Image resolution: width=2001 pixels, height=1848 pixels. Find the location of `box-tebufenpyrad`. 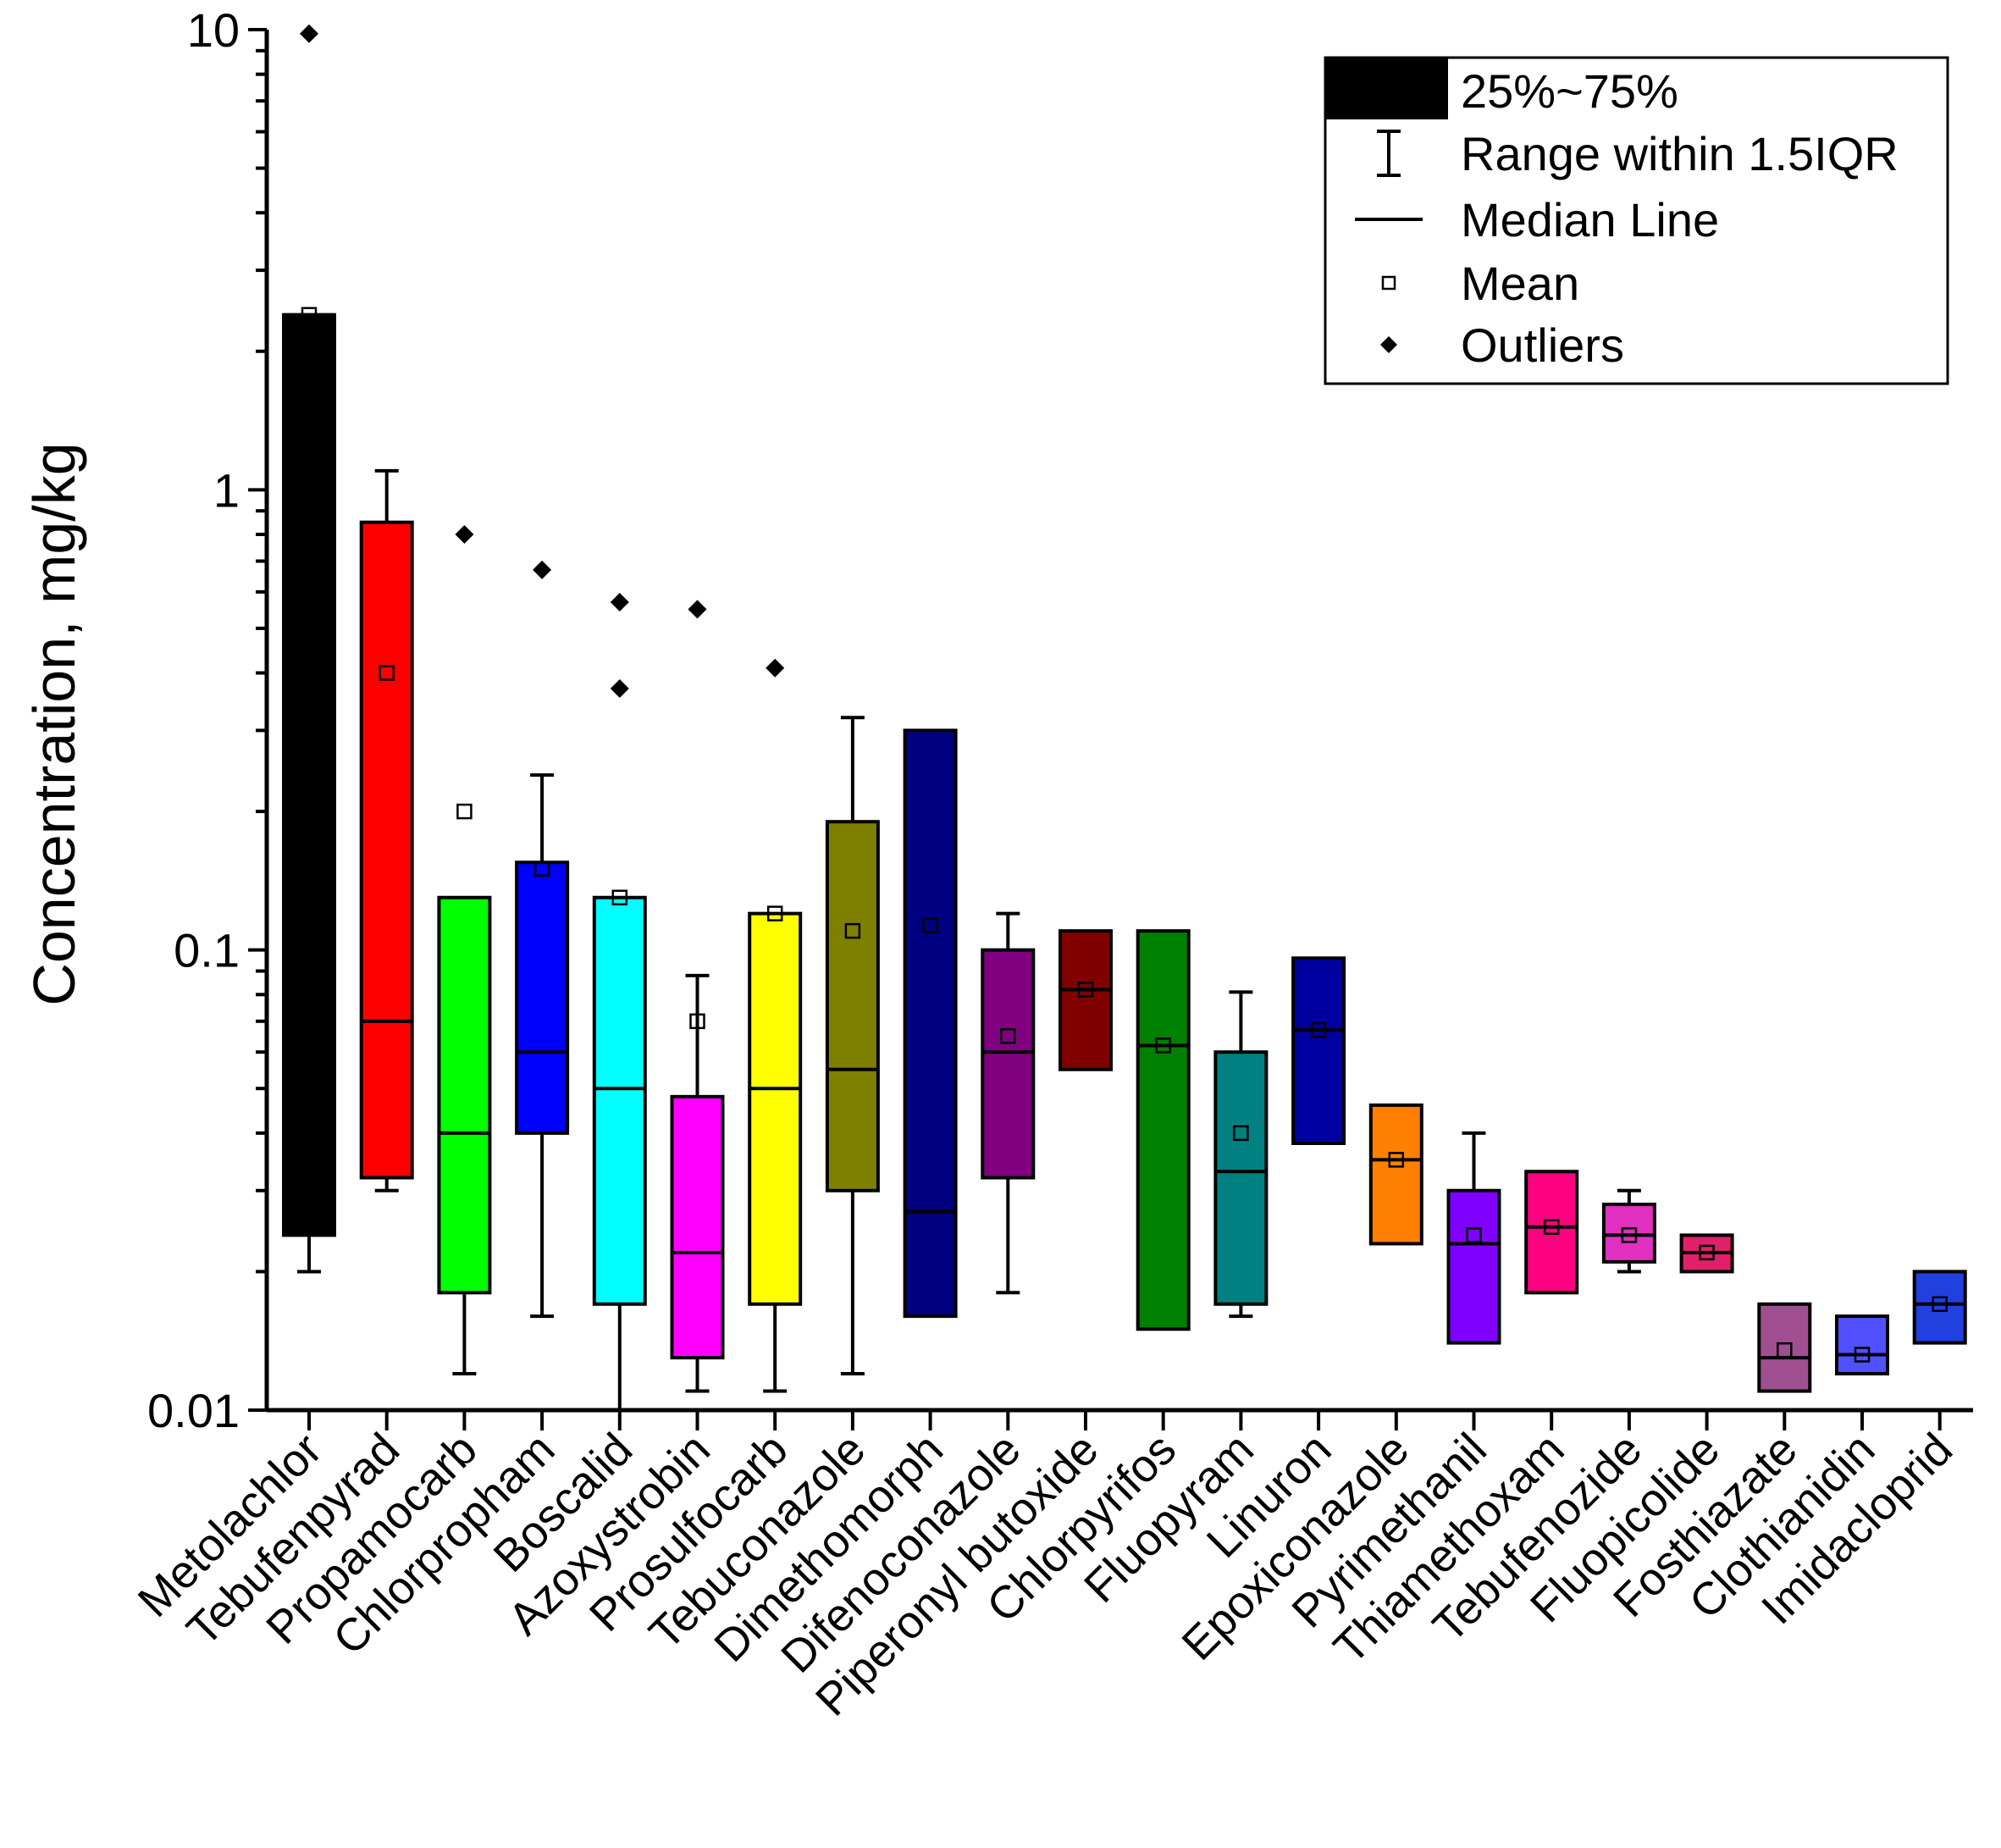

box-tebufenpyrad is located at coordinates (387, 830).